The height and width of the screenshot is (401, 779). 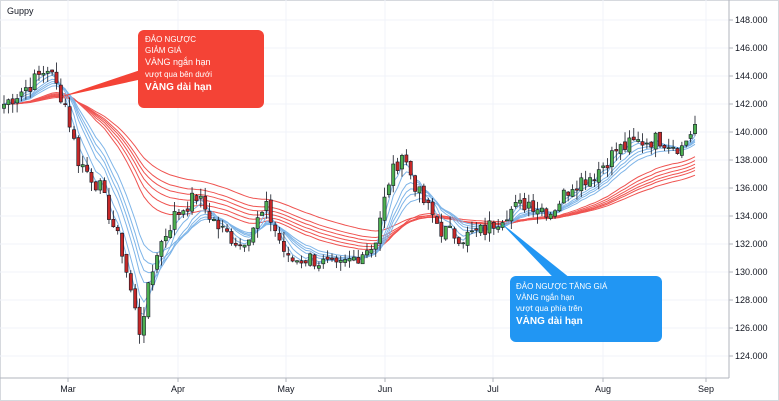 I want to click on y-tick-label: 140.000, so click(x=751, y=132).